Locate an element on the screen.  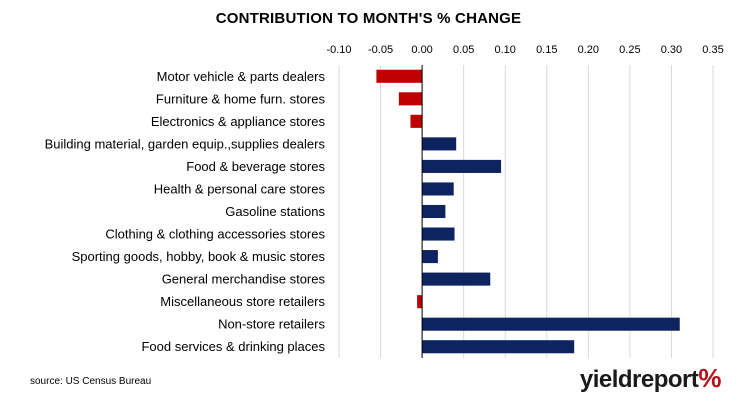
x-tick-label: 0.15 is located at coordinates (546, 50).